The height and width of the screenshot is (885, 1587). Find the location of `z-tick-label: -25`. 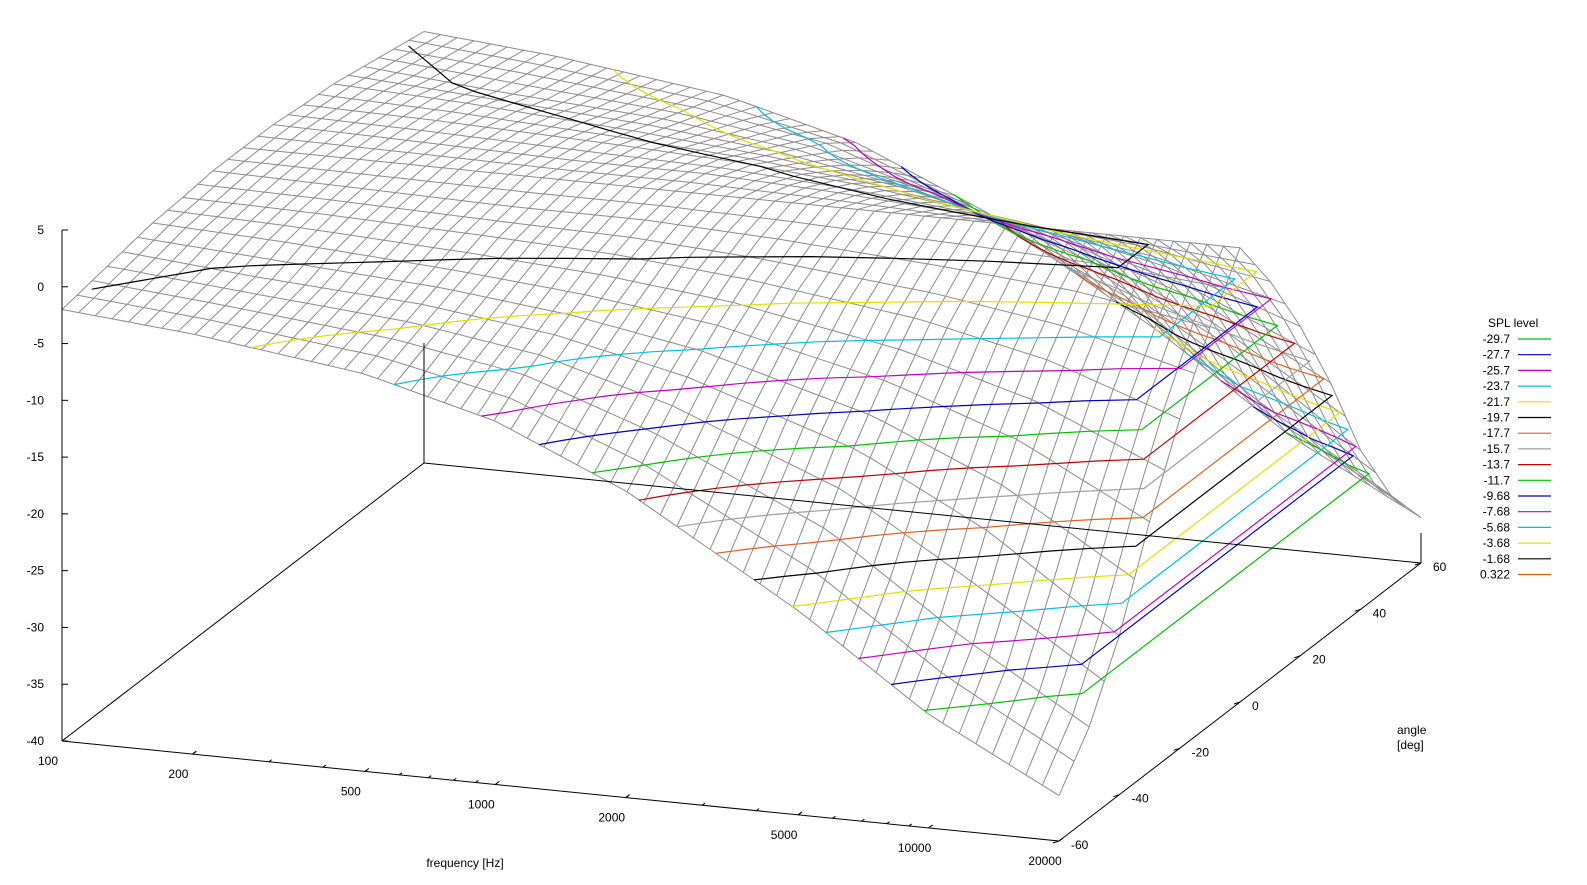

z-tick-label: -25 is located at coordinates (36, 571).